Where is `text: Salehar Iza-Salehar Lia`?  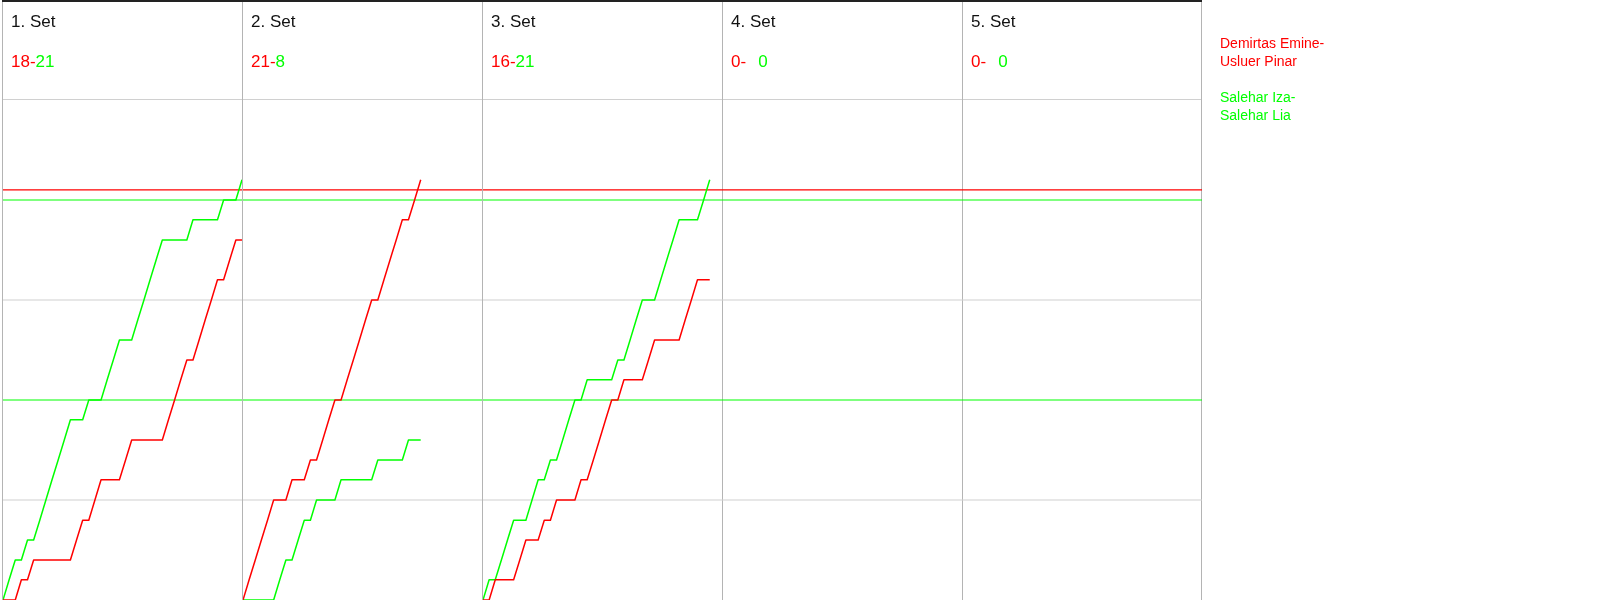
text: Salehar Iza-Salehar Lia is located at coordinates (1258, 106).